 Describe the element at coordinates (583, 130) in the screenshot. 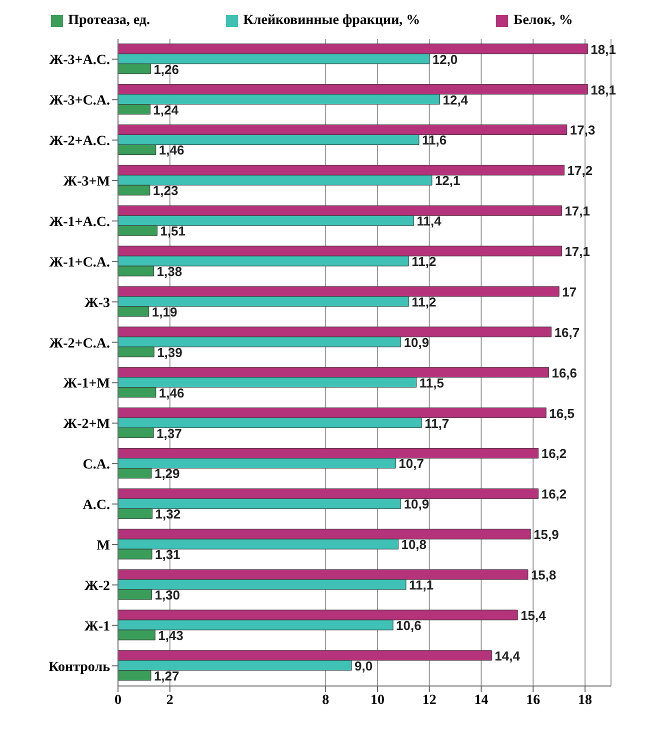

I see `data-label: 17,3` at that location.